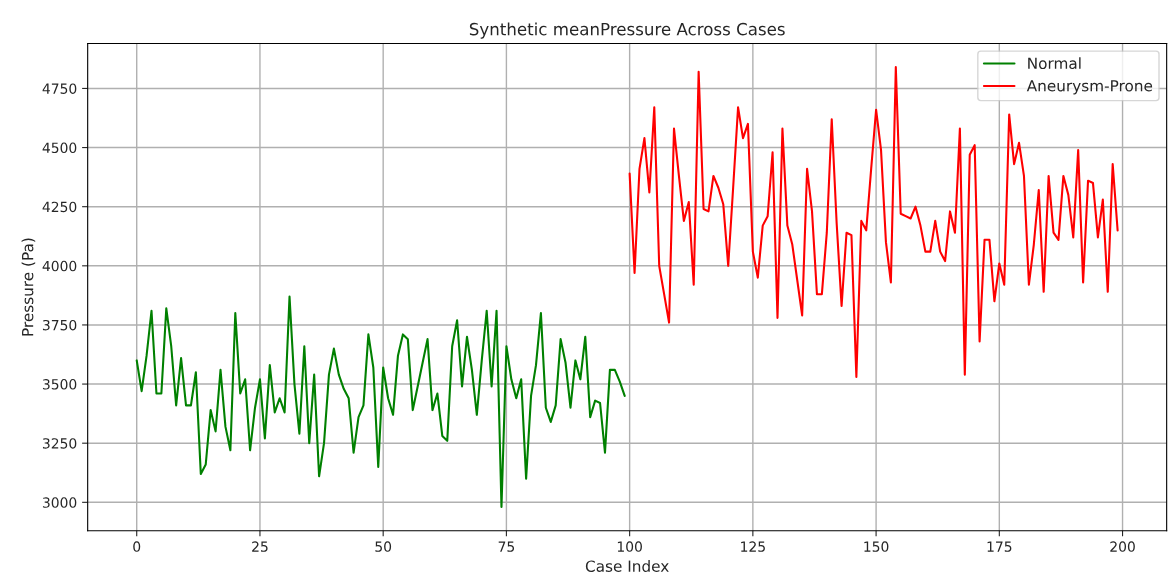  What do you see at coordinates (59, 384) in the screenshot?
I see `y-tick-label: 3500` at bounding box center [59, 384].